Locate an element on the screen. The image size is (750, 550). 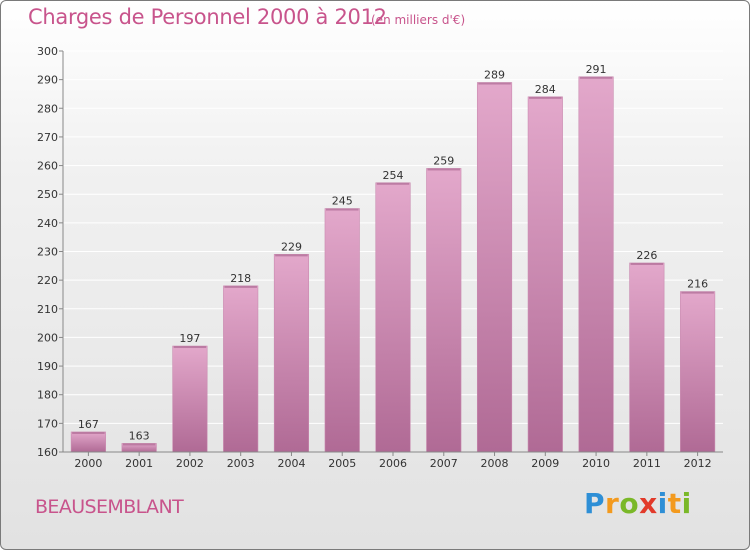
x-tick-label: 2004 is located at coordinates (291, 463).